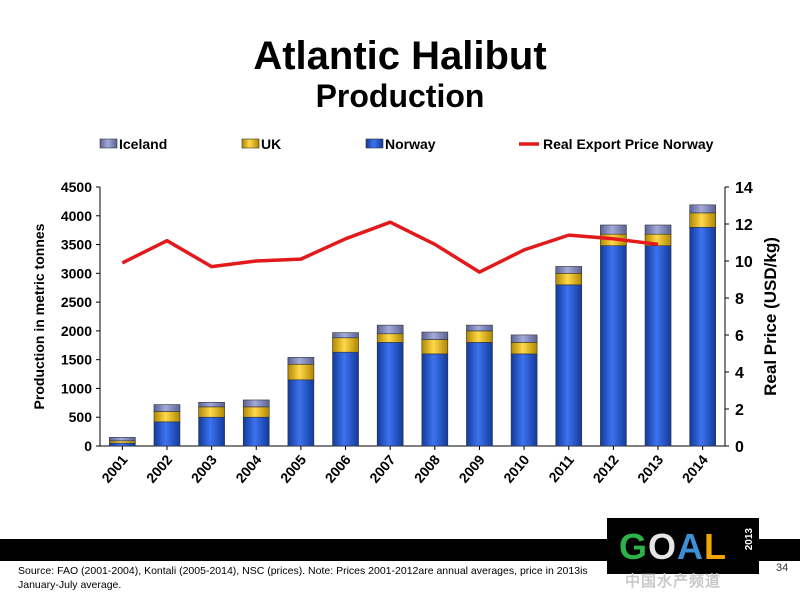  Describe the element at coordinates (400, 56) in the screenshot. I see `slide-title: Atlantic Halibut` at that location.